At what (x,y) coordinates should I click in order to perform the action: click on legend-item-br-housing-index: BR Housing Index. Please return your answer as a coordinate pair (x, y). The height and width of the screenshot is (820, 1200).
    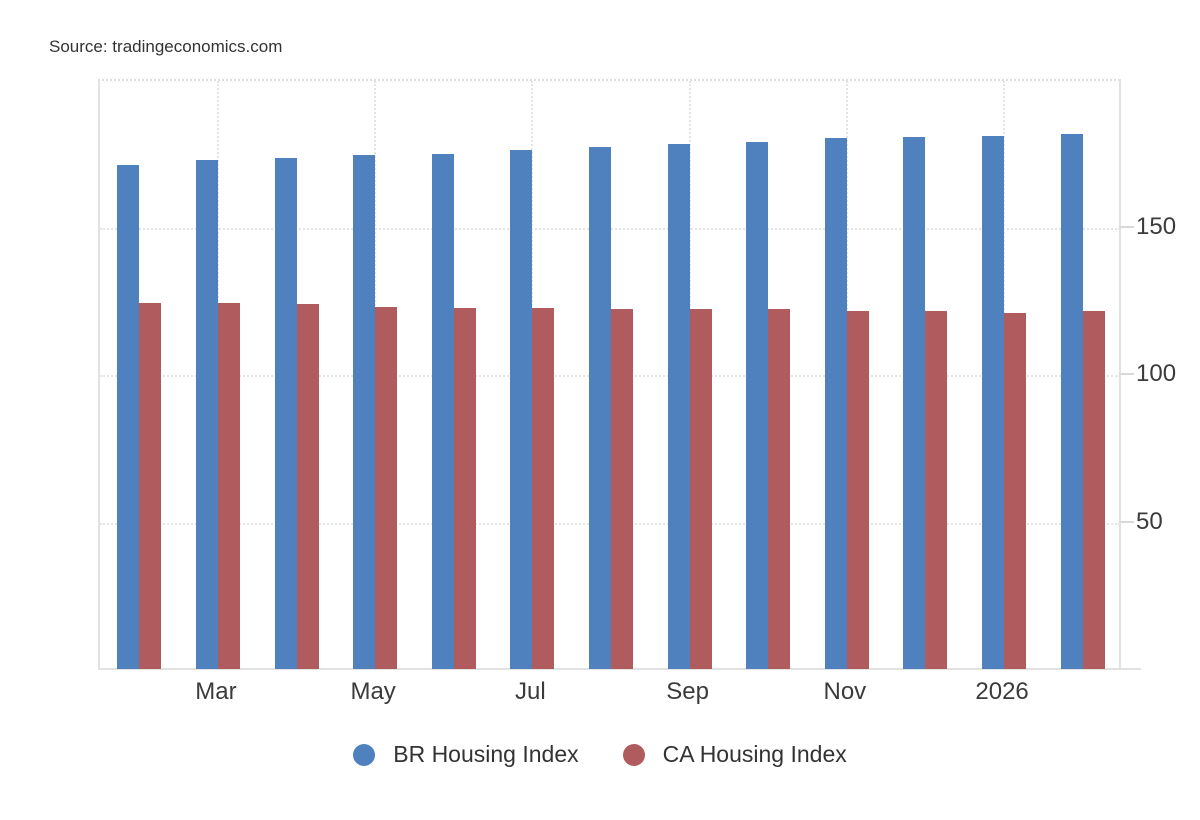
    Looking at the image, I should click on (466, 754).